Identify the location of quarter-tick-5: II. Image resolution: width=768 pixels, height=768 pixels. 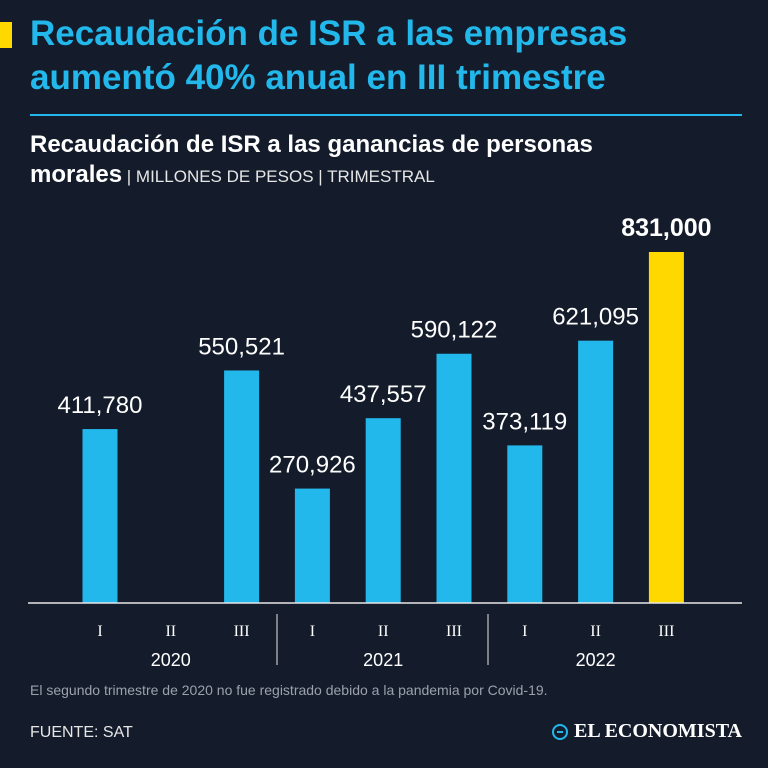
(383, 631).